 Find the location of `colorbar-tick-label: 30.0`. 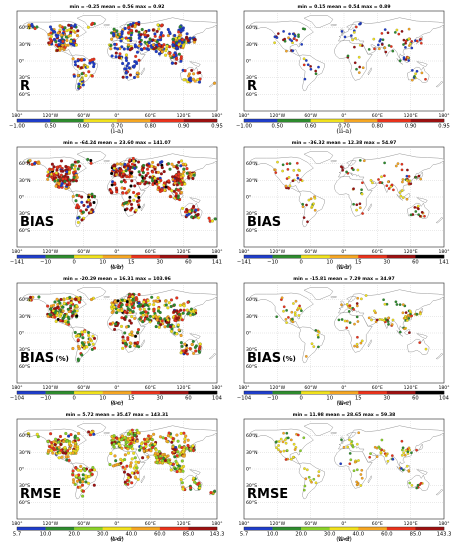

colorbar-tick-label: 30.0 is located at coordinates (330, 535).